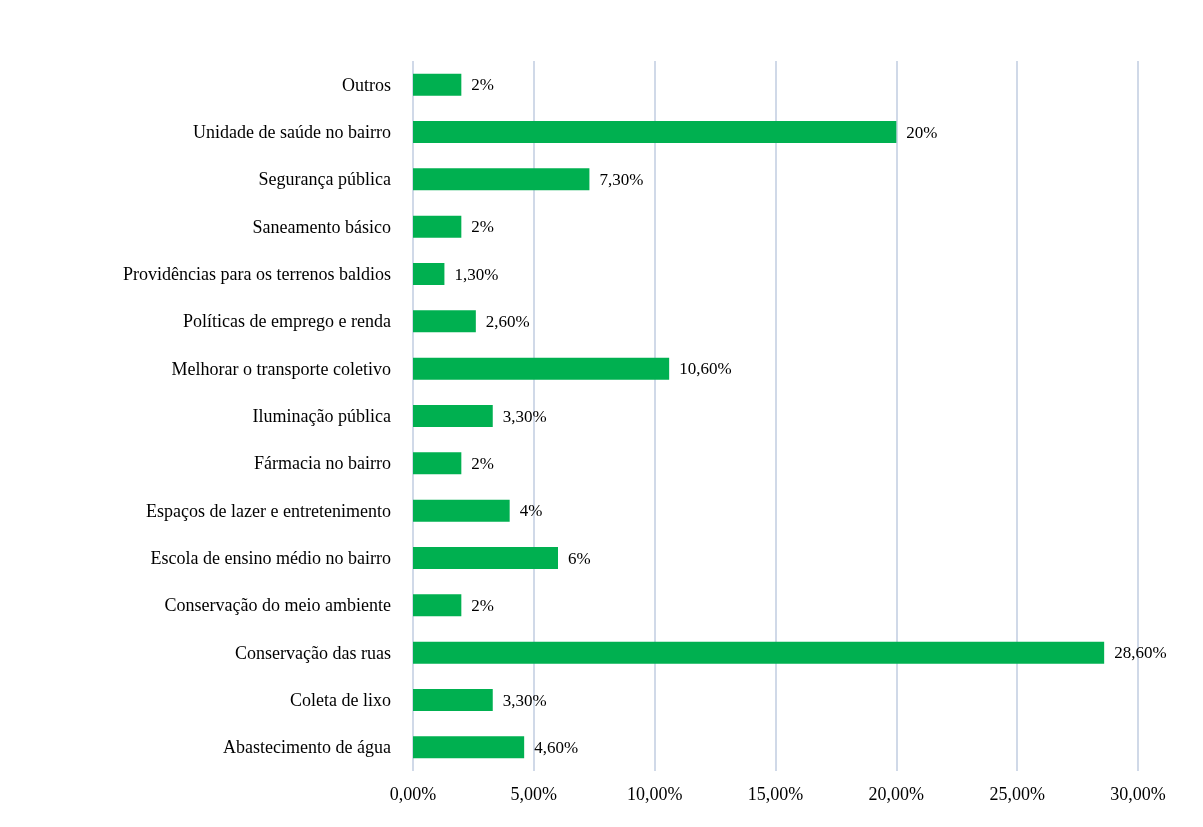 This screenshot has width=1203, height=827. Describe the element at coordinates (287, 321) in the screenshot. I see `y-tick-label: Políticas de emprego e renda` at that location.